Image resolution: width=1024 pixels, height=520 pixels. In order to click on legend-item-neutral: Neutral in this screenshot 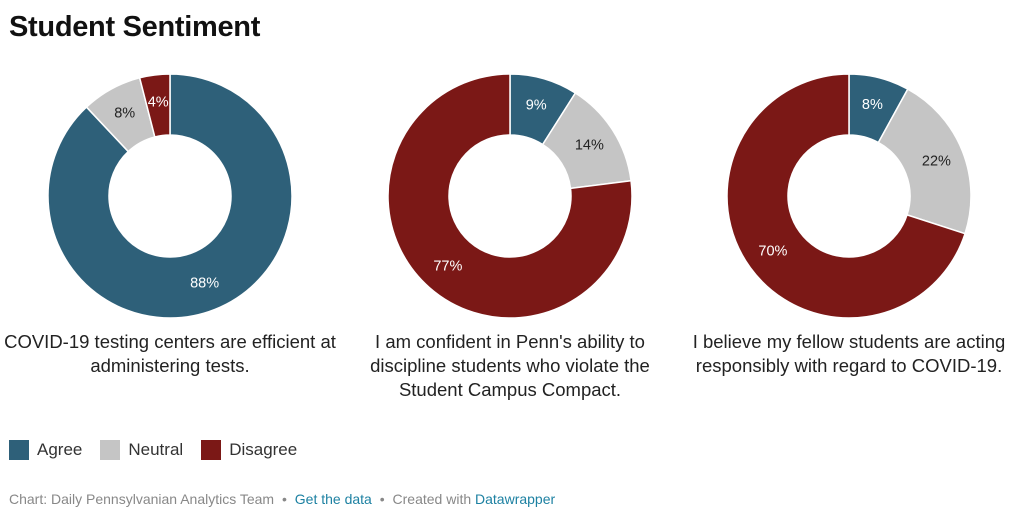, I will do `click(141, 450)`.